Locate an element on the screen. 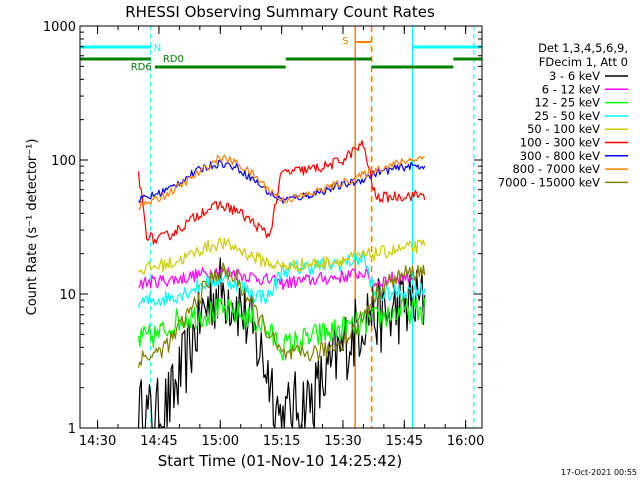 This screenshot has width=640, height=480. saa-label: S is located at coordinates (345, 41).